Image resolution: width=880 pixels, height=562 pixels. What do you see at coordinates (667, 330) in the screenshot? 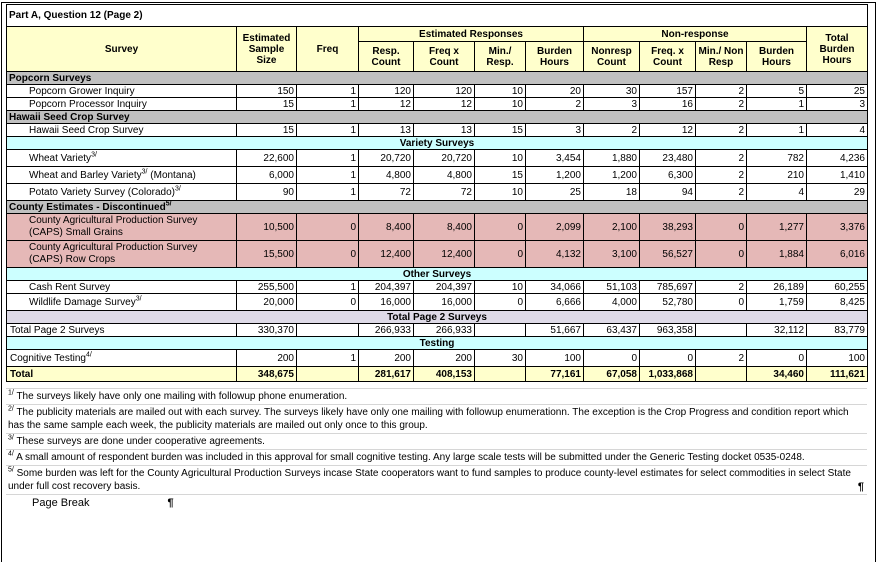
I see `value-cell: 963,358` at bounding box center [667, 330].